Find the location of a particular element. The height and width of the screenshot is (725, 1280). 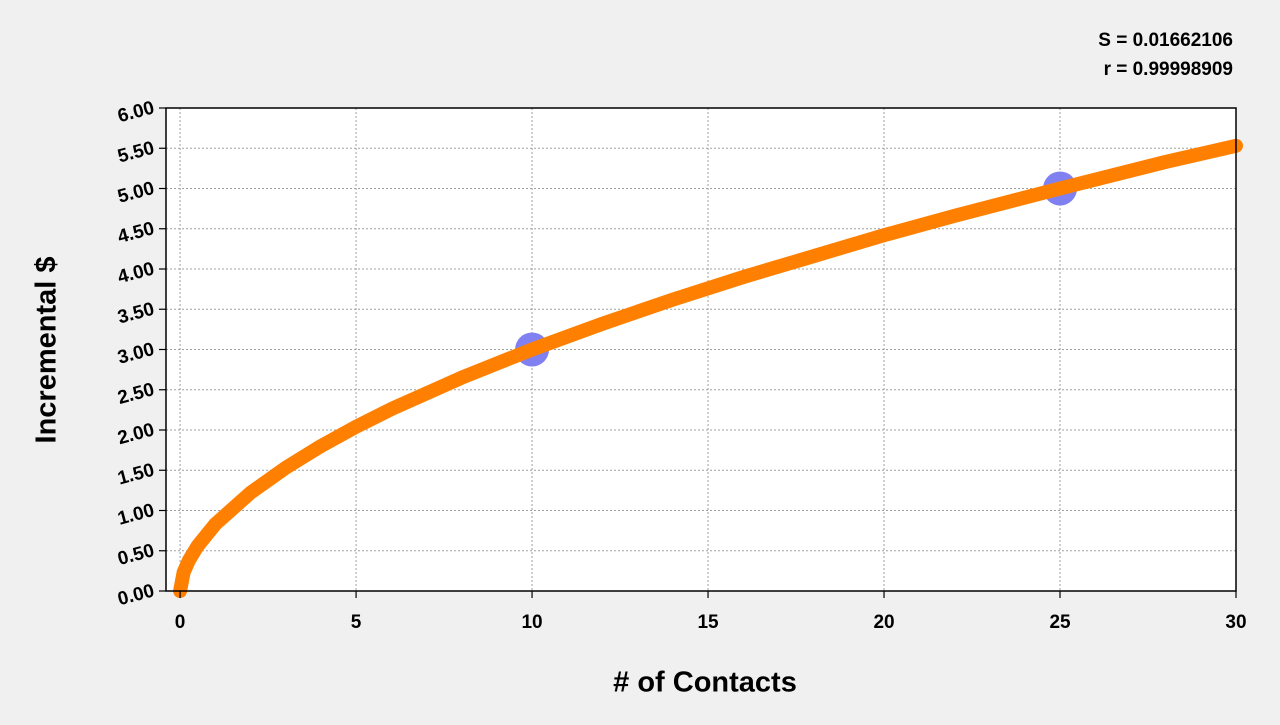

y-tick-label: 6.00 is located at coordinates (135, 112).